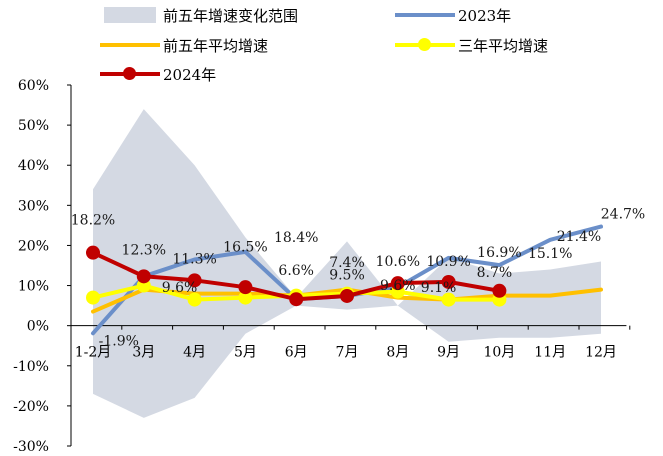 The image size is (663, 456). Describe the element at coordinates (499, 353) in the screenshot. I see `x-tick-label: 10月` at that location.